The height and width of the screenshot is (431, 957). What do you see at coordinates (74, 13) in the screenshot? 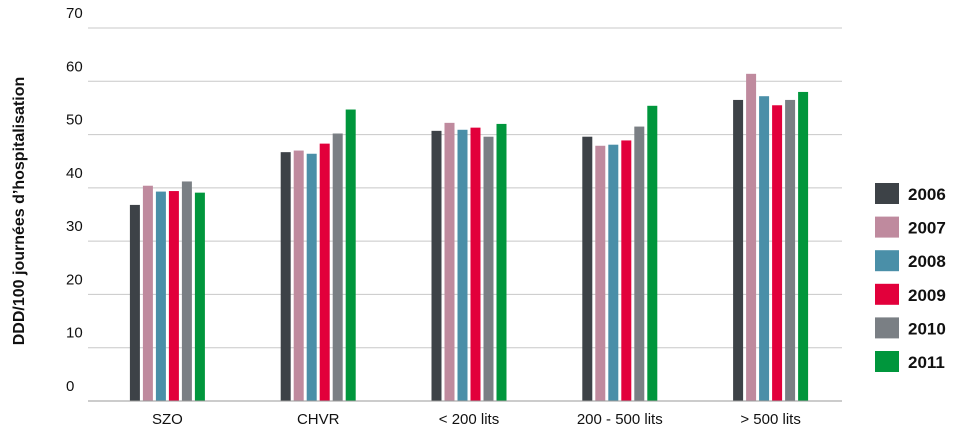
I see `y-tick-label: 70` at bounding box center [74, 13].